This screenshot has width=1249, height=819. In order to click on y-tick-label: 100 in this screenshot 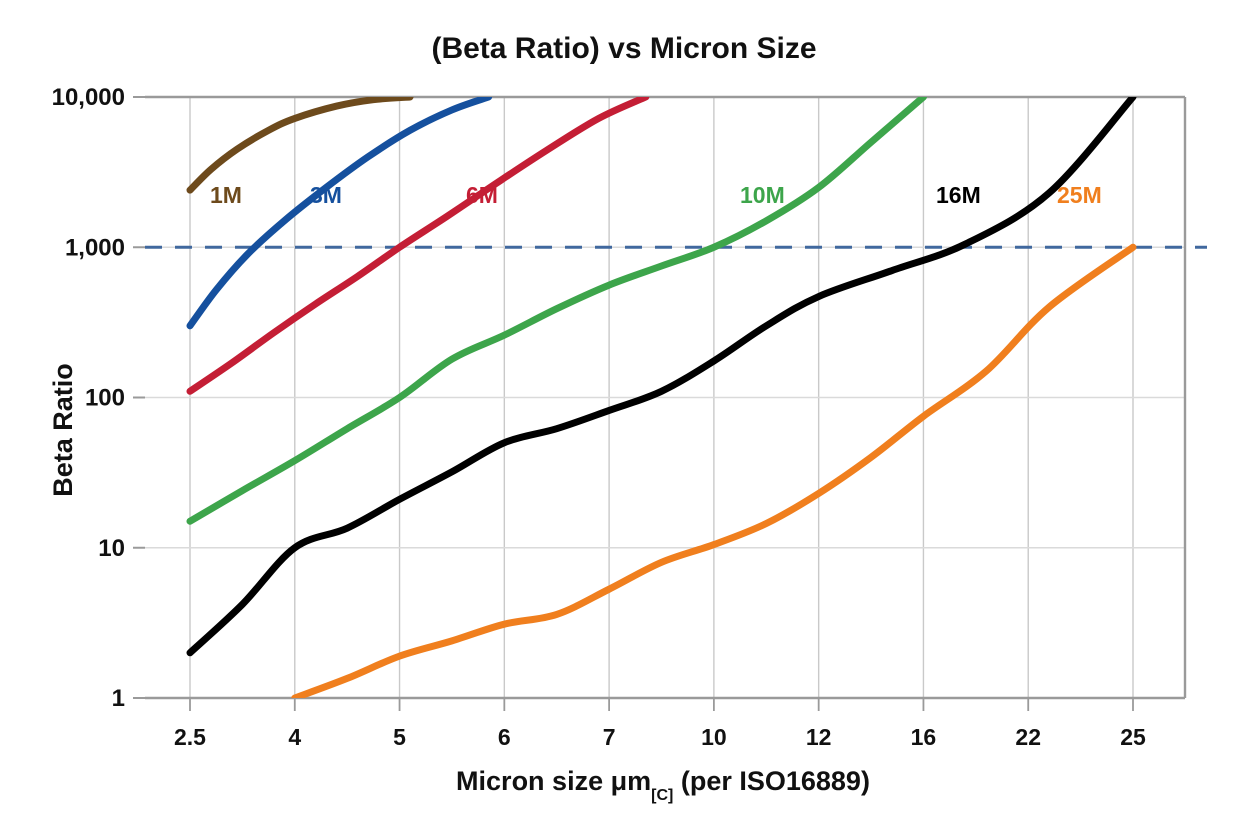, I will do `click(105, 398)`.